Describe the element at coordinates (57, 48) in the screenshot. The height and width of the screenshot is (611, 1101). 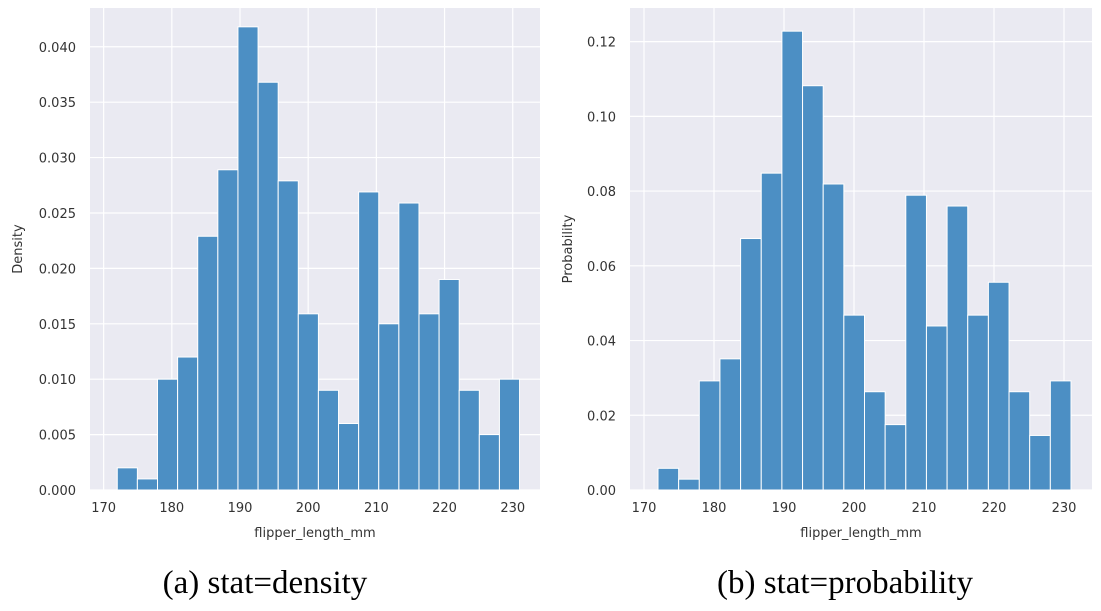
I see `y-tick-label: 0.040` at that location.